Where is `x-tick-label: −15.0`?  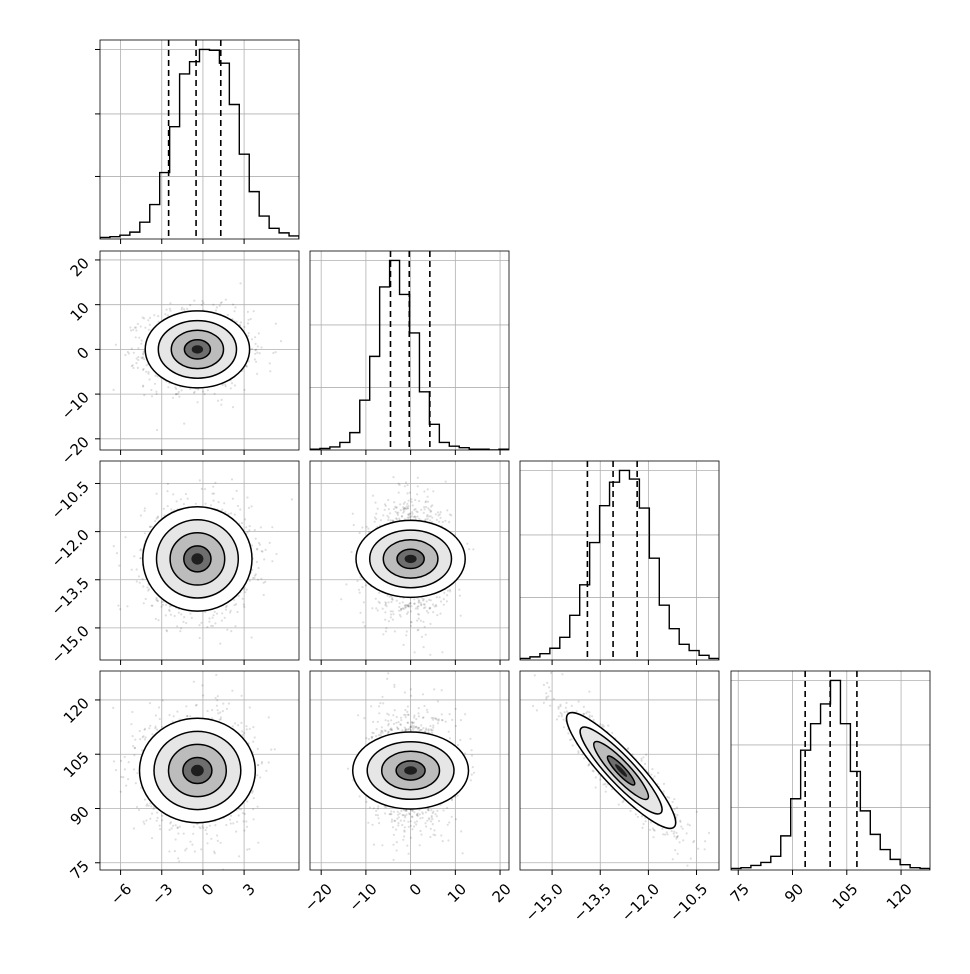 x-tick-label: −15.0 is located at coordinates (544, 902).